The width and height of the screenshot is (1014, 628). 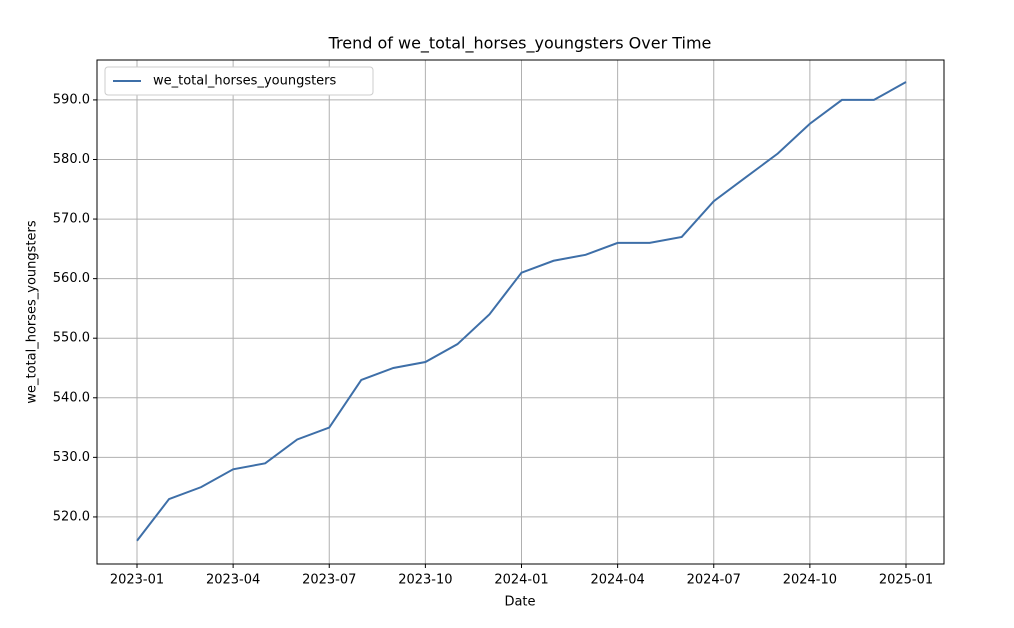 I want to click on x-tick-label: 2024-01, so click(x=521, y=580).